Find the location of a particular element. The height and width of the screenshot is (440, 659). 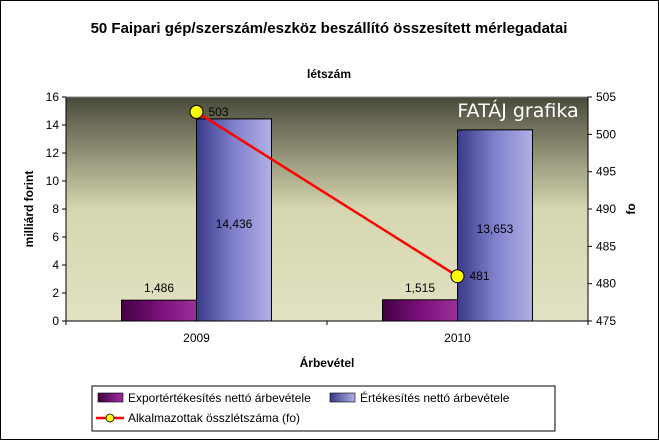

bar-sales is located at coordinates (495, 225).